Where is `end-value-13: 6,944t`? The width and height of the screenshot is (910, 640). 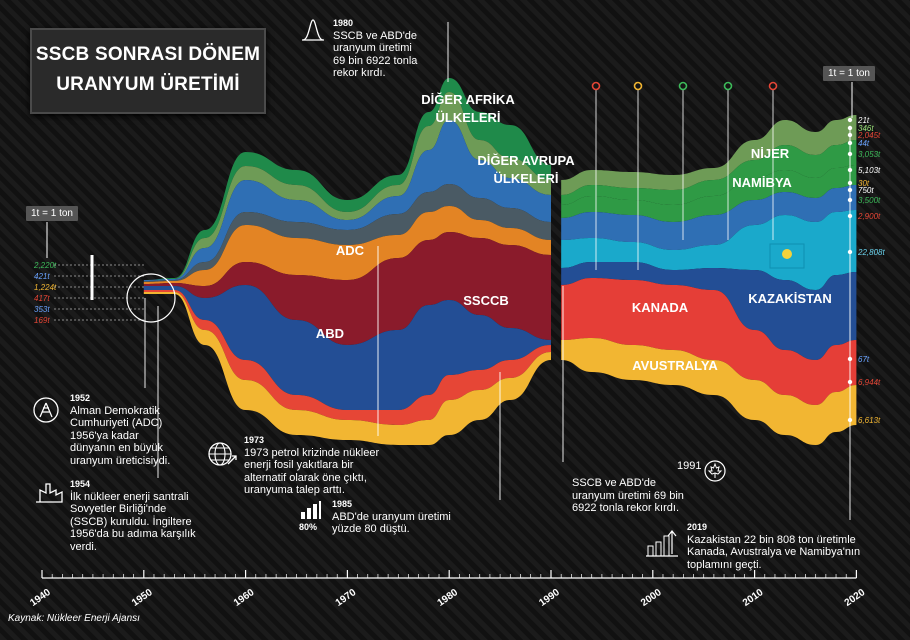
end-value-13: 6,944t is located at coordinates (869, 382).